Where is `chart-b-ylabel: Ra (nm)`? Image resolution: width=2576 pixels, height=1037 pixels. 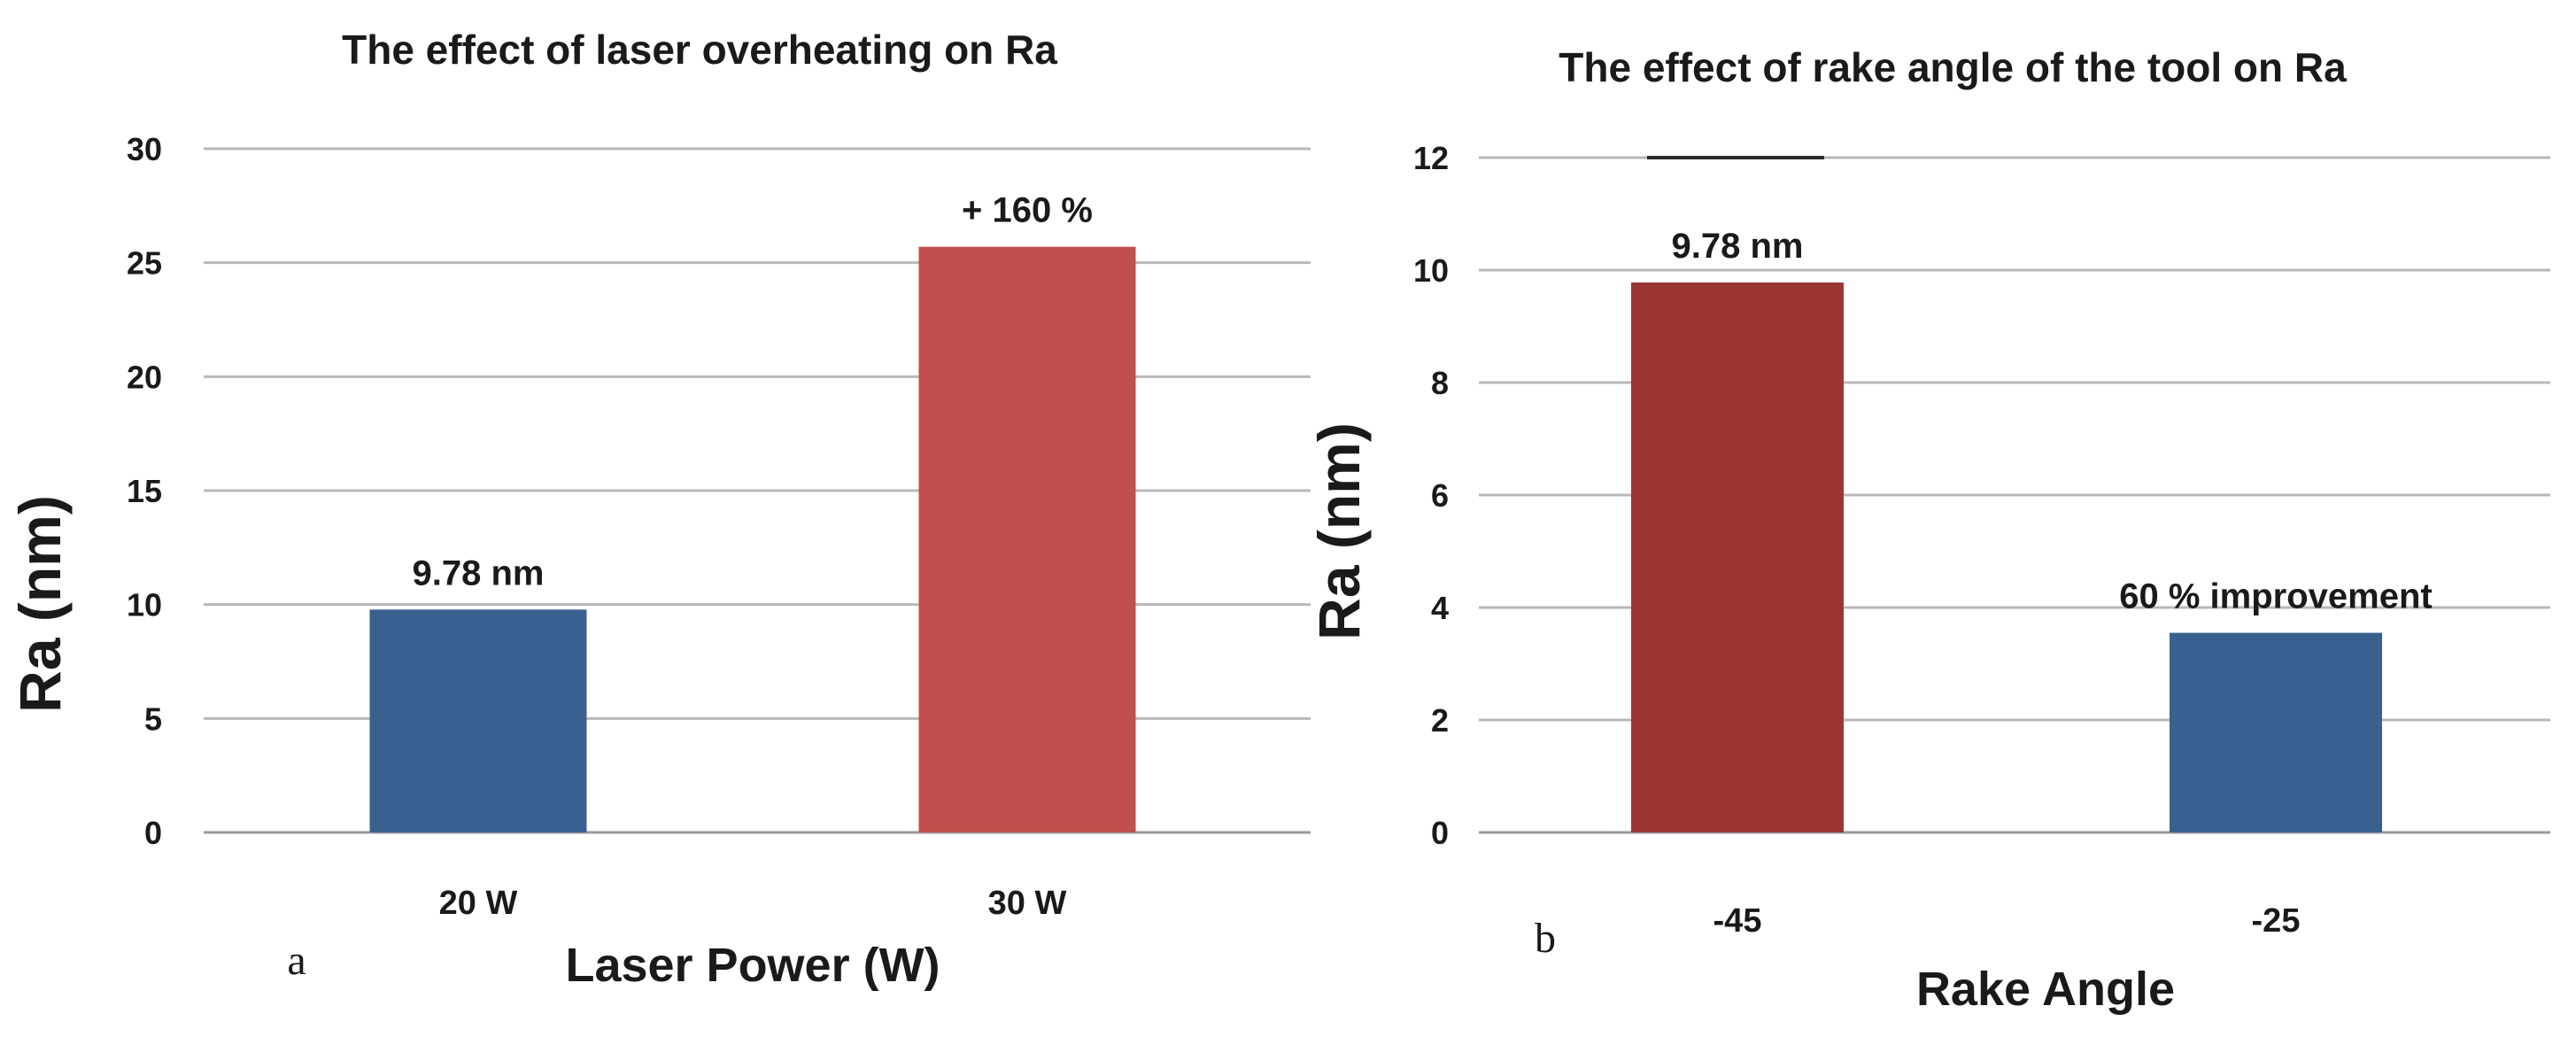
chart-b-ylabel: Ra (nm) is located at coordinates (1339, 531).